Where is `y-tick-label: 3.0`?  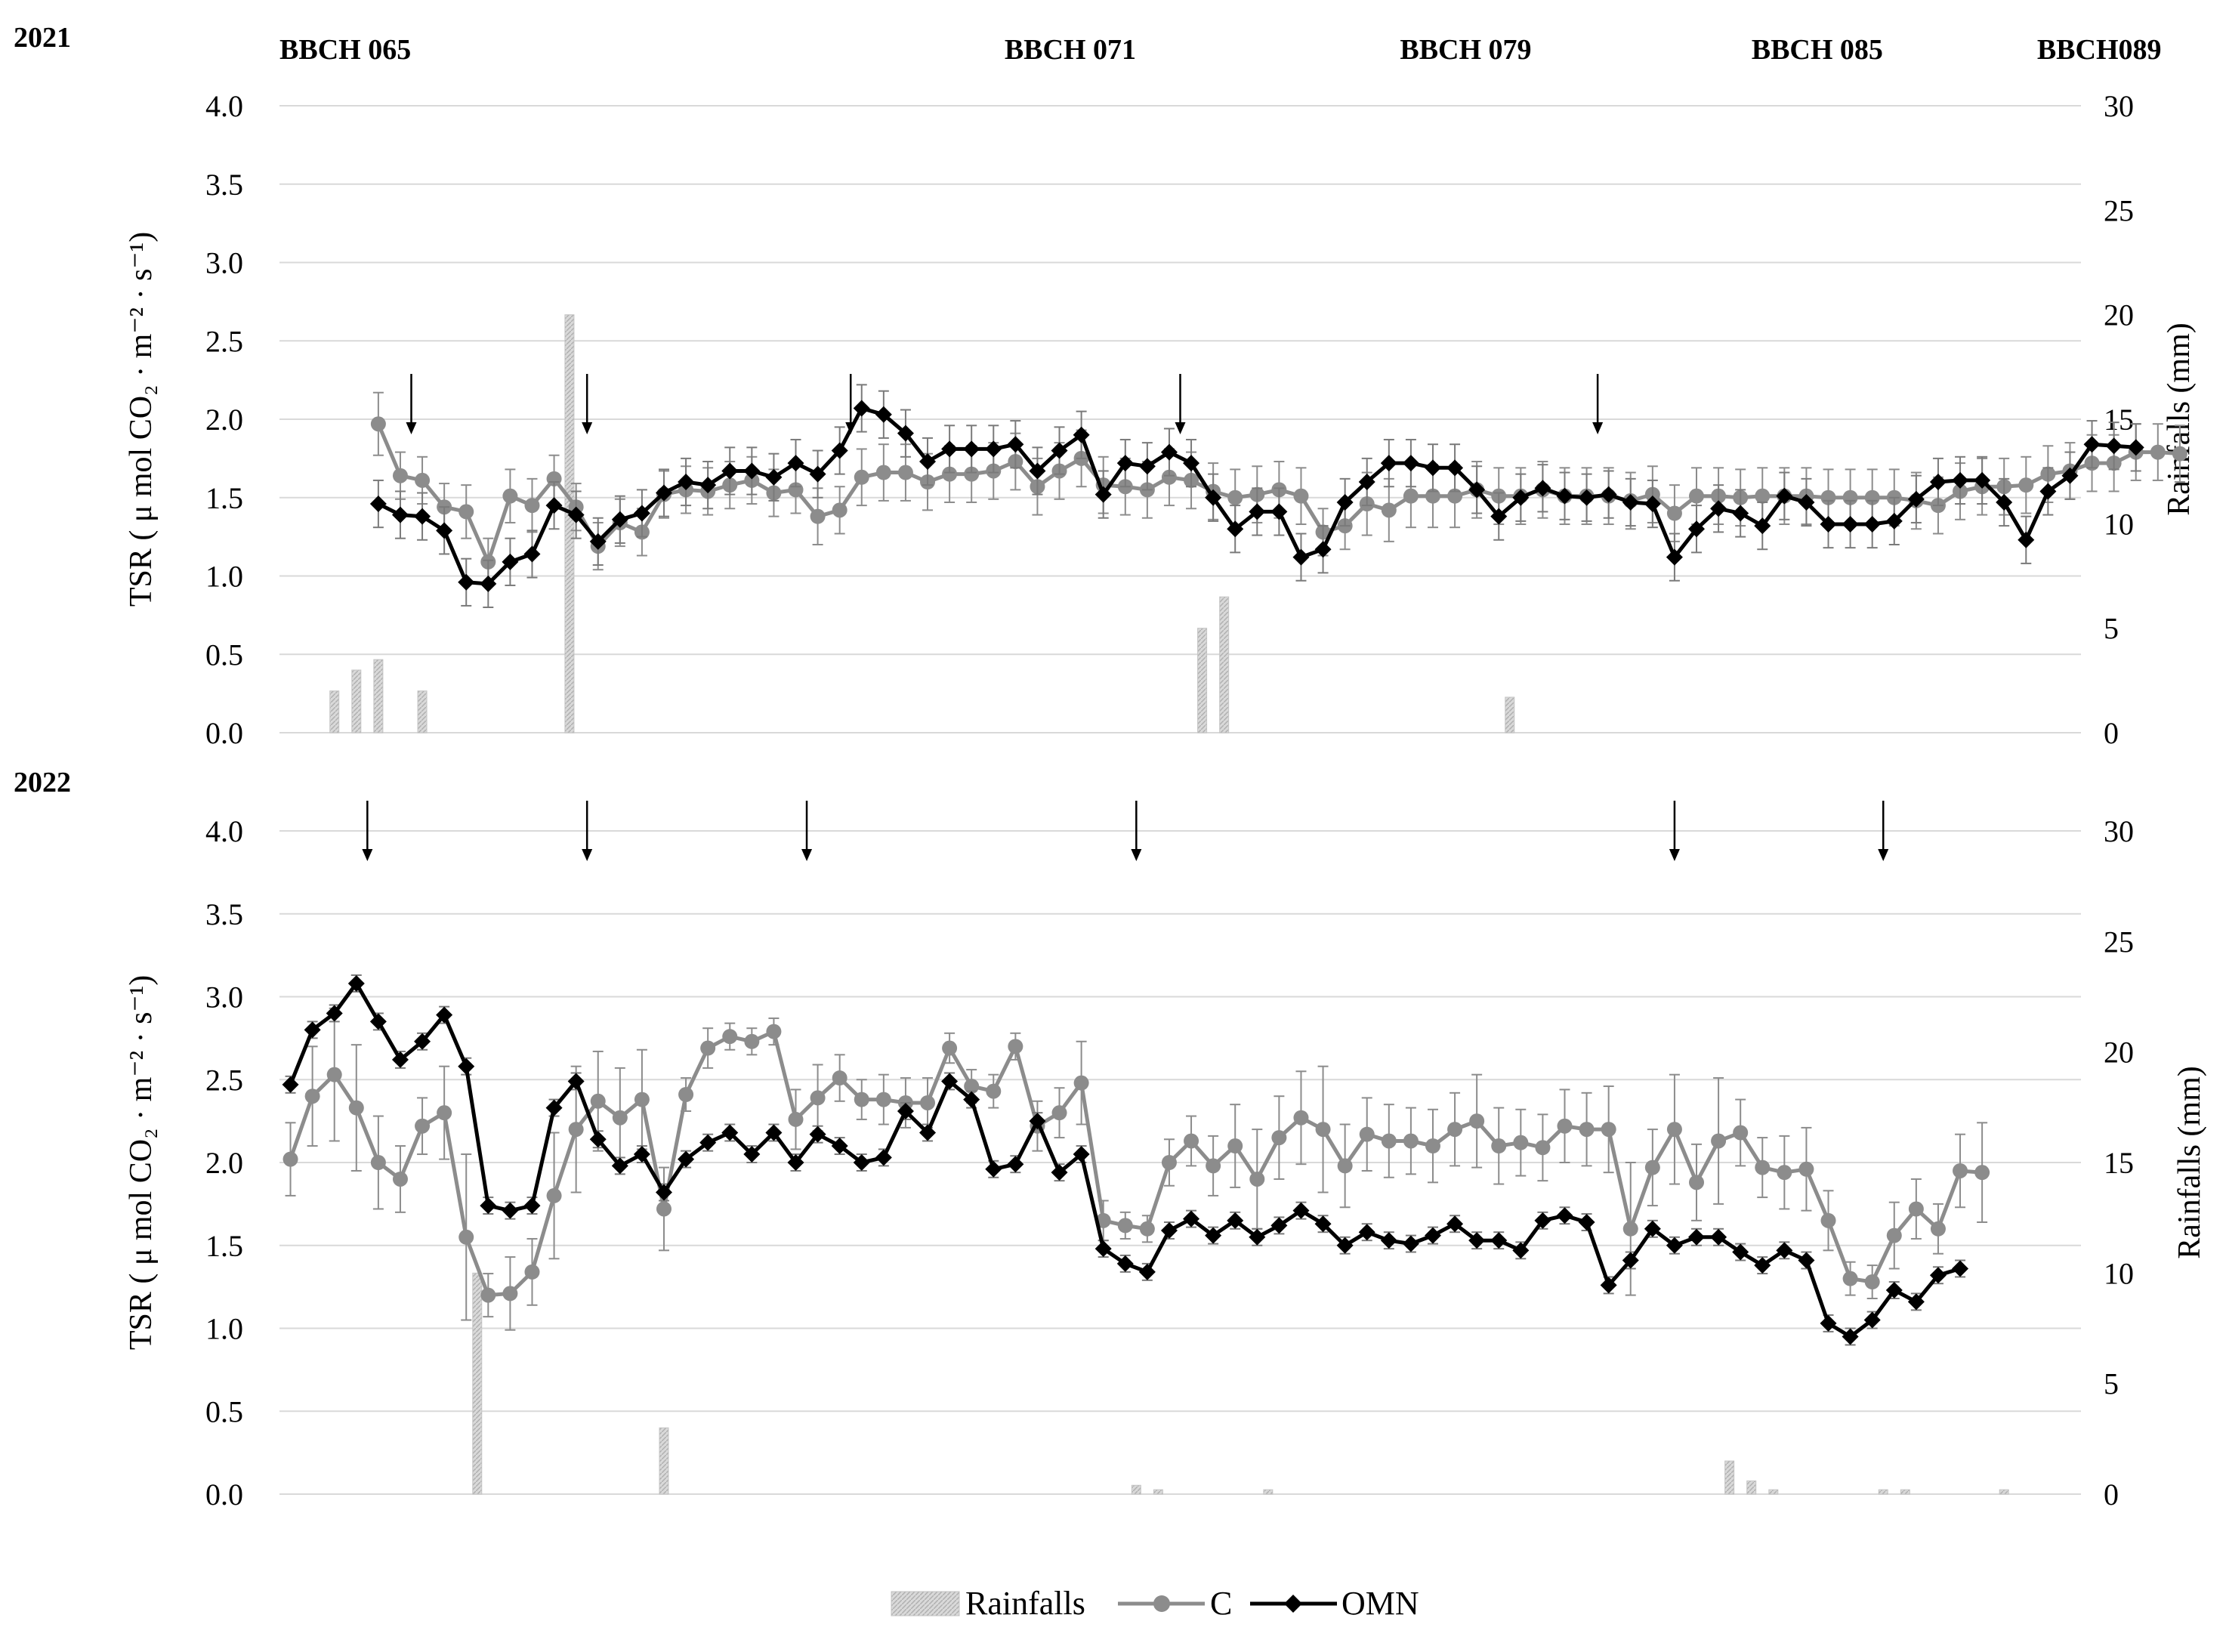 y-tick-label: 3.0 is located at coordinates (224, 997).